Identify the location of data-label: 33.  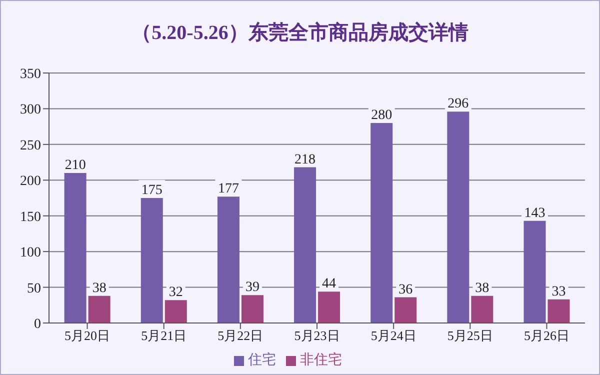
(559, 292).